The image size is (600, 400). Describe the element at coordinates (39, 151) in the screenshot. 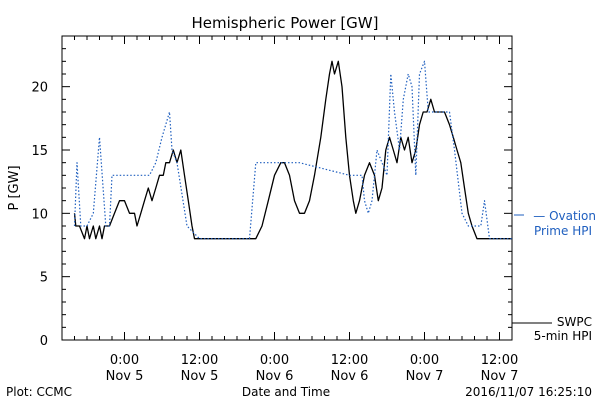

I see `y-tick-label: 15` at that location.